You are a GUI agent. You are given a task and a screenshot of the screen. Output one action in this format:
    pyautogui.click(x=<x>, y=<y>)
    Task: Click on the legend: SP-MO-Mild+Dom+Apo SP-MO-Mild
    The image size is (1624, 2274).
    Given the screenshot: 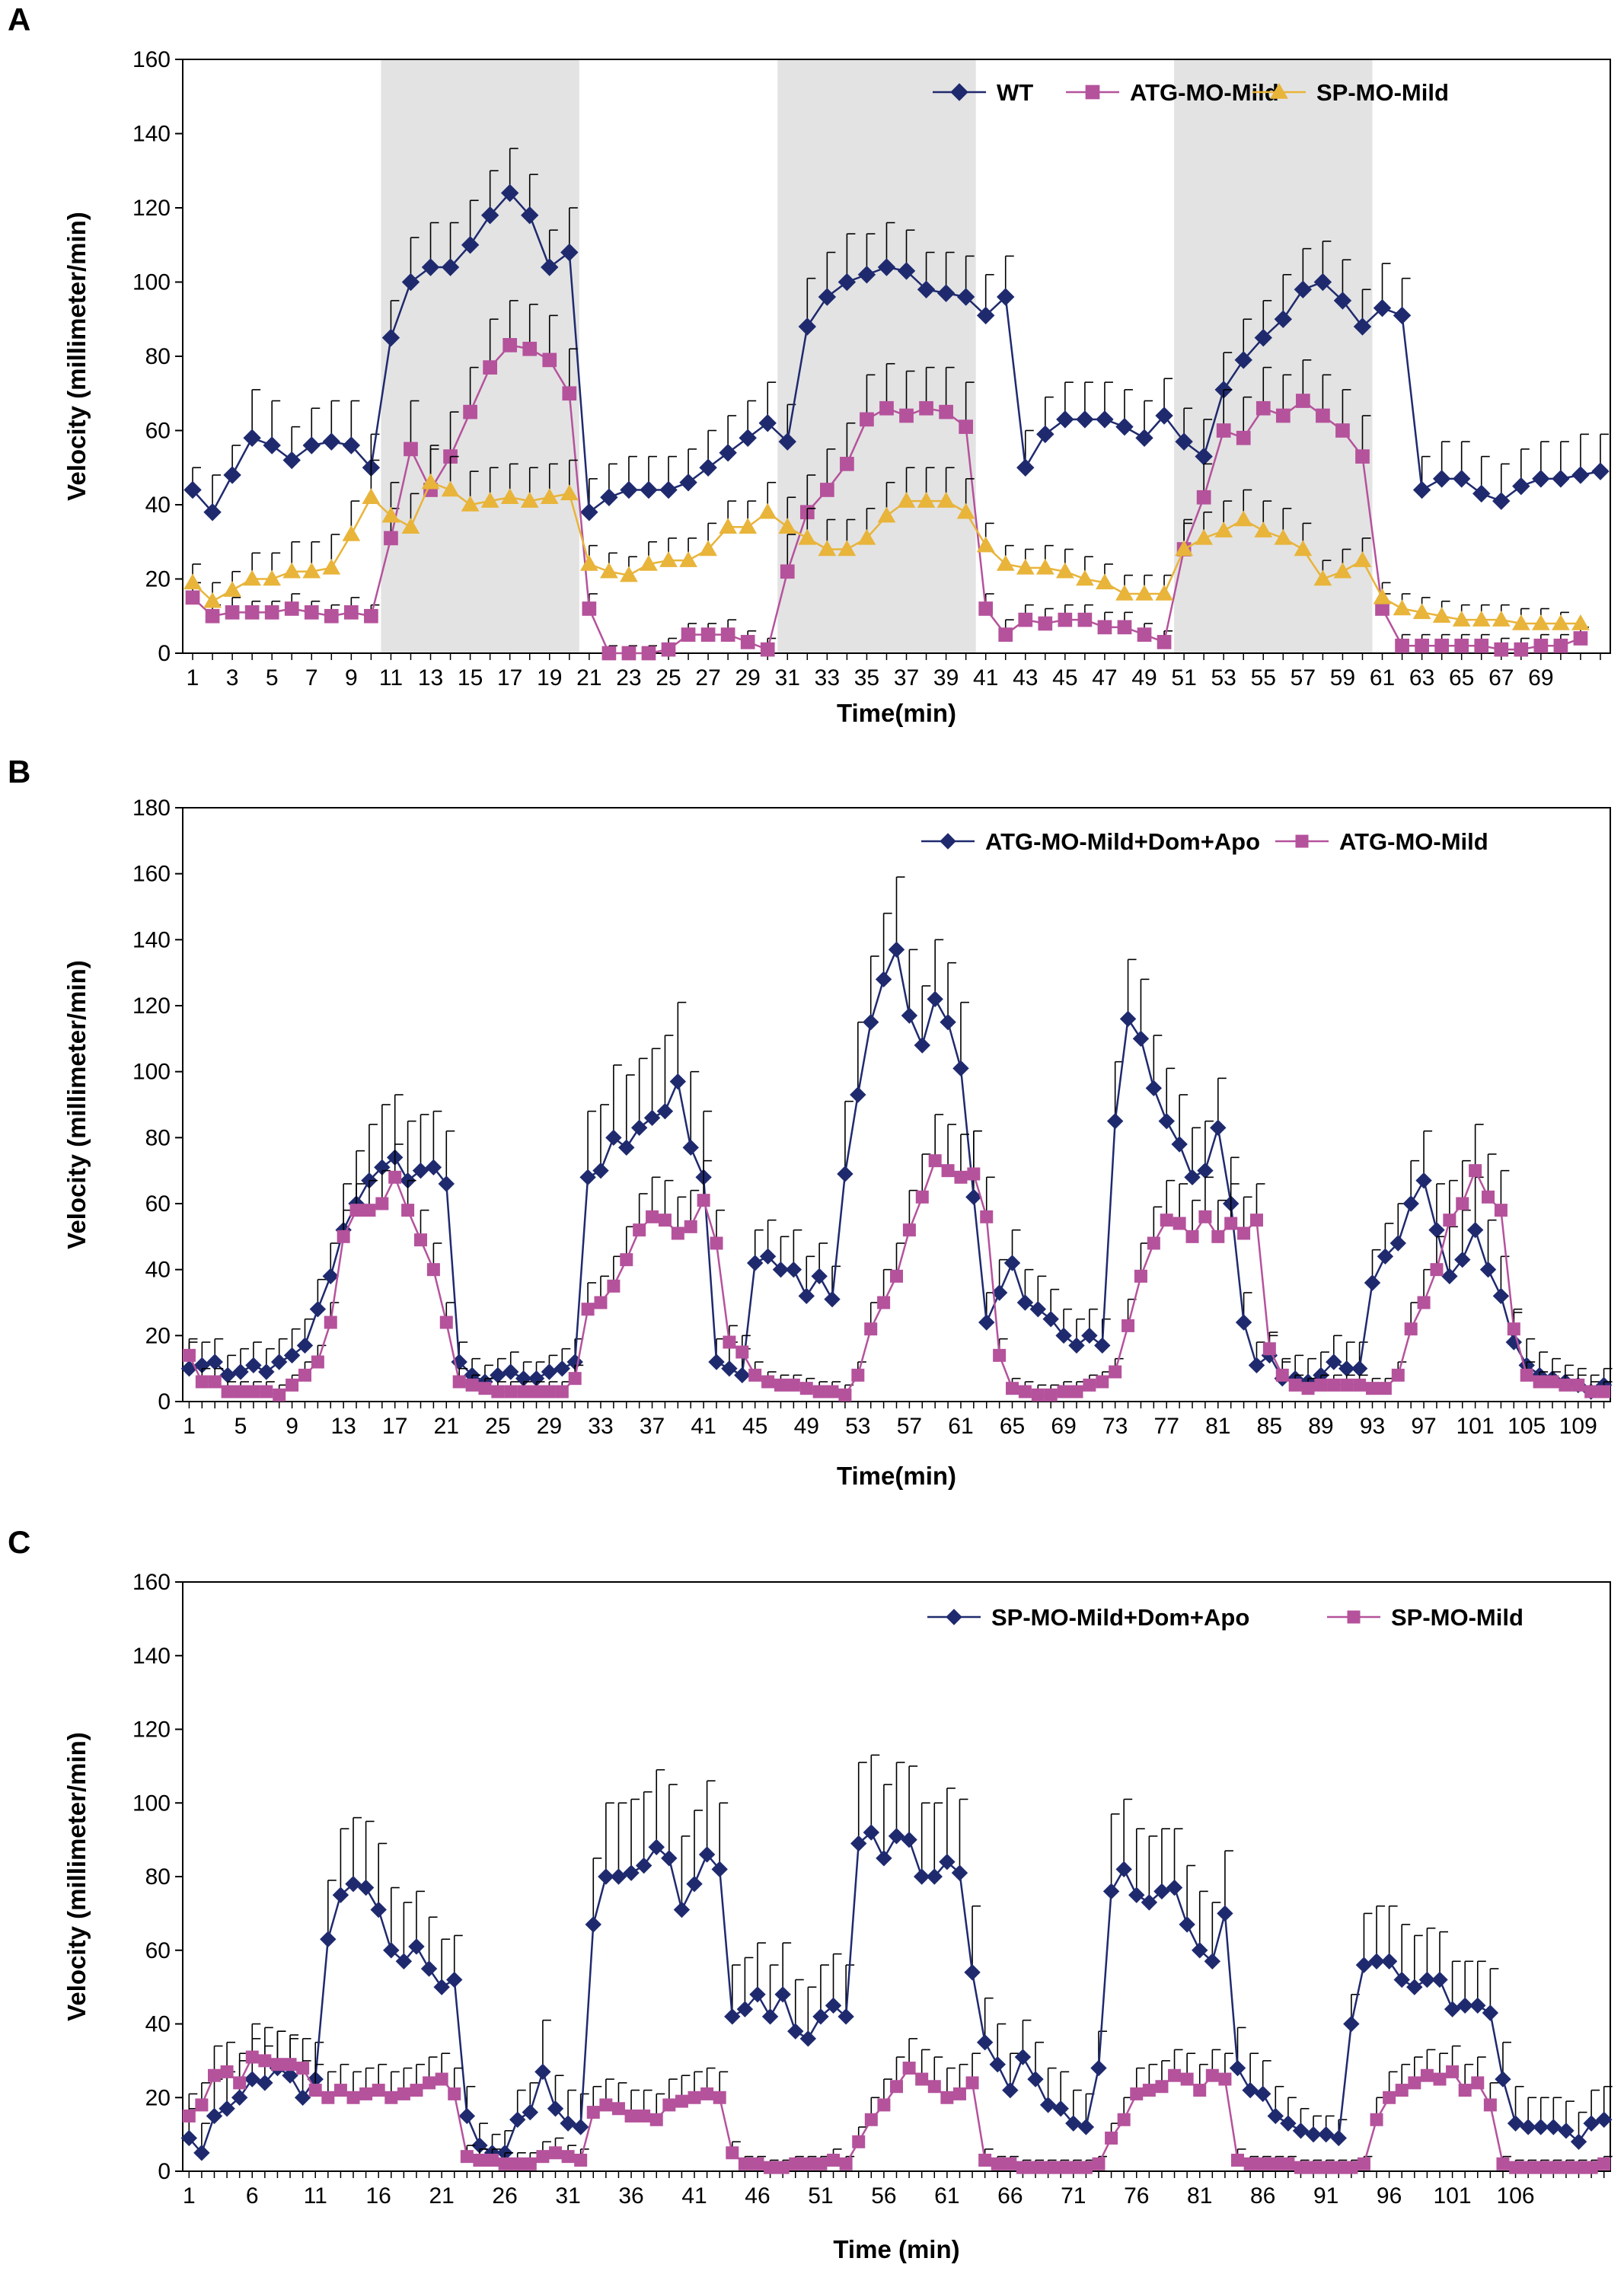 What is the action you would take?
    pyautogui.click(x=1225, y=1617)
    